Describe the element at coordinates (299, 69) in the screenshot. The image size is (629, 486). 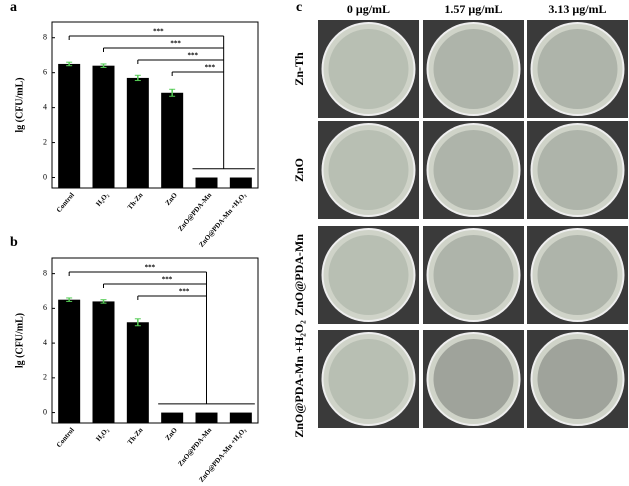
I see `row-label: Zn-Th` at that location.